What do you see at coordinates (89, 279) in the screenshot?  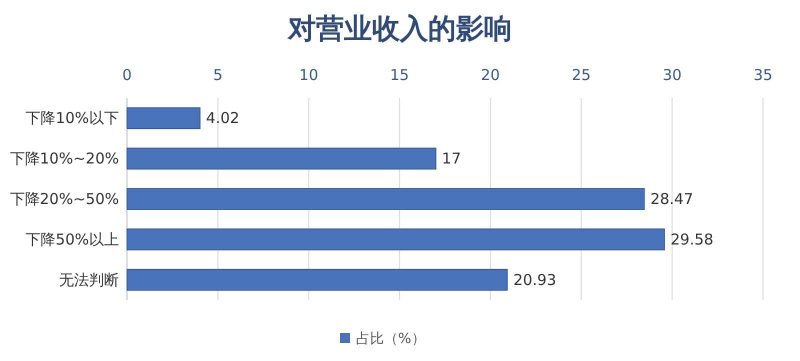 I see `y-tick-label: 无法判断` at bounding box center [89, 279].